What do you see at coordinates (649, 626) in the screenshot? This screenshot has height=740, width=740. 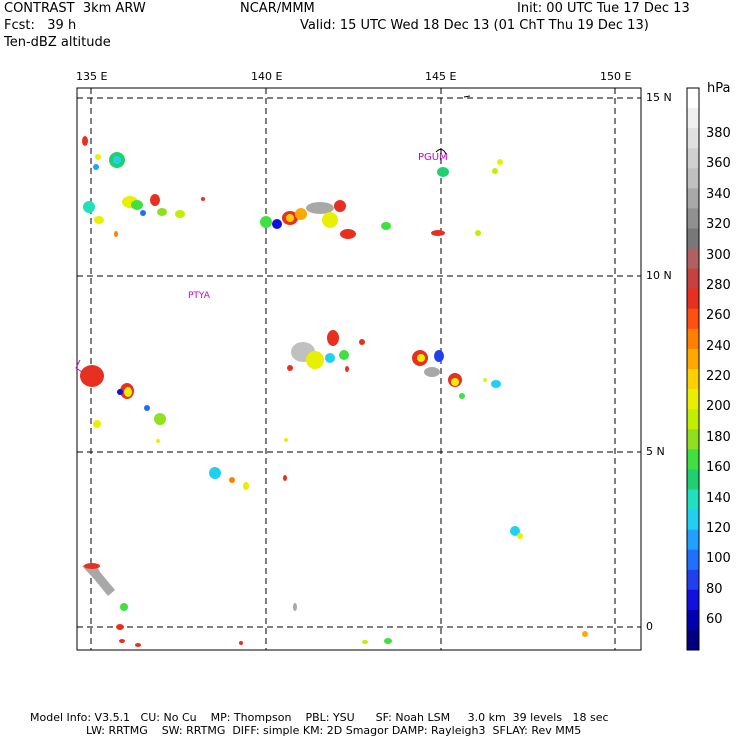 I see `lat-label-0: 0` at bounding box center [649, 626].